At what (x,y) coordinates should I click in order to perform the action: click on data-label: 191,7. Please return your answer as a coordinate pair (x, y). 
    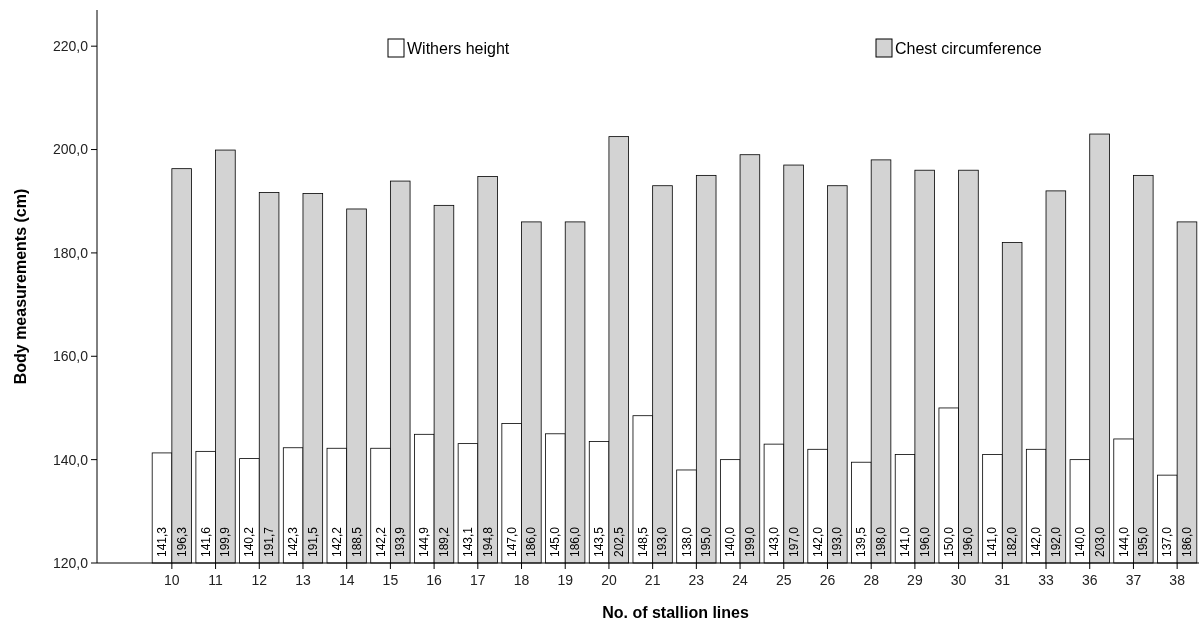
    Looking at the image, I should click on (269, 541).